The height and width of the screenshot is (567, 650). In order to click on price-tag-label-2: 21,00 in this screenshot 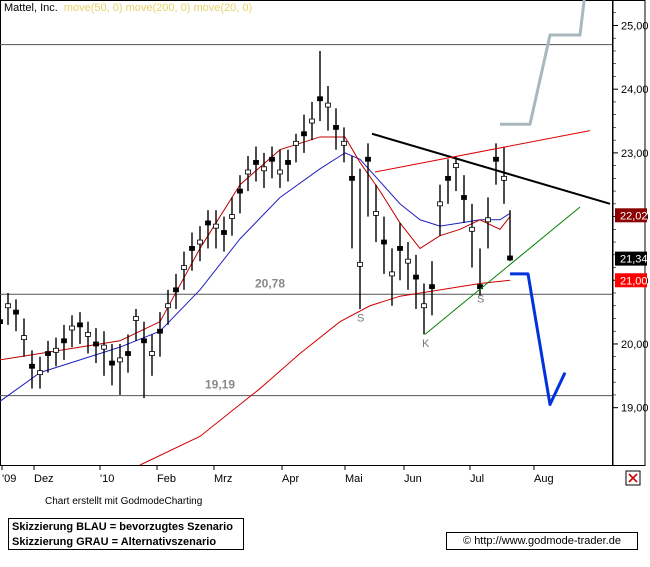, I will do `click(634, 281)`.